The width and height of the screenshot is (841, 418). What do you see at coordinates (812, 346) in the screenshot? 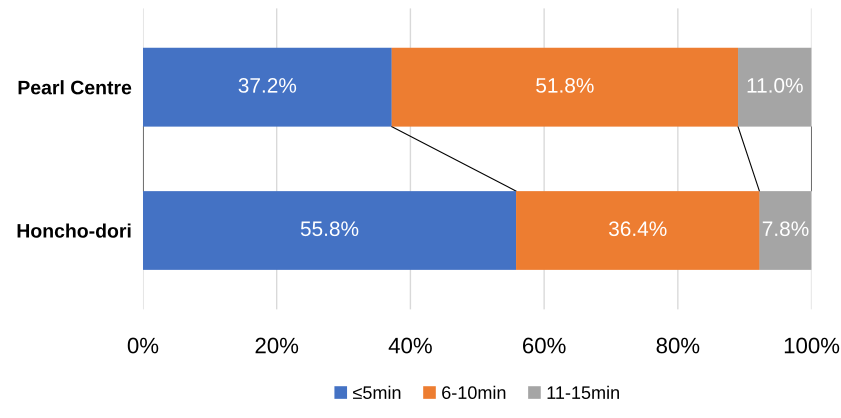
I see `x-tick-label: 100%` at bounding box center [812, 346].